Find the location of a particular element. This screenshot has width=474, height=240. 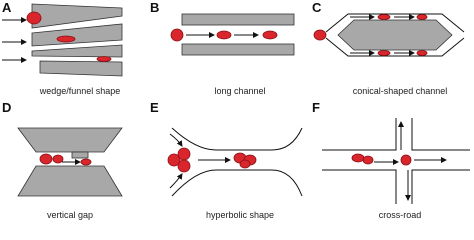

caption: hyperbolic shape is located at coordinates (240, 215).